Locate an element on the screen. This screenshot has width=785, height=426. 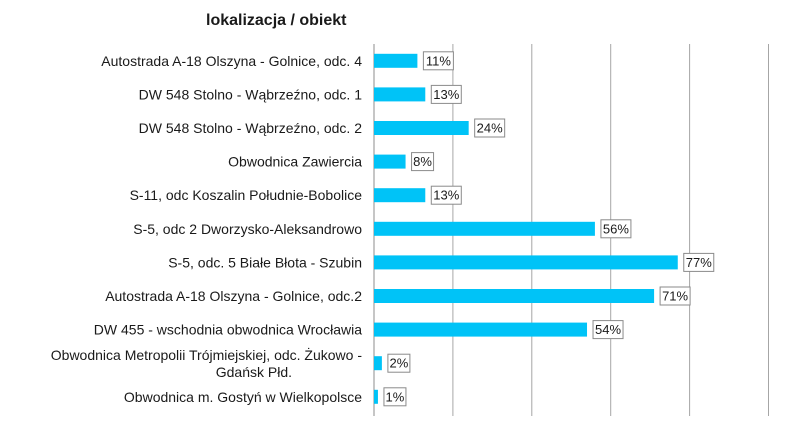
data-label: 56% is located at coordinates (616, 228).